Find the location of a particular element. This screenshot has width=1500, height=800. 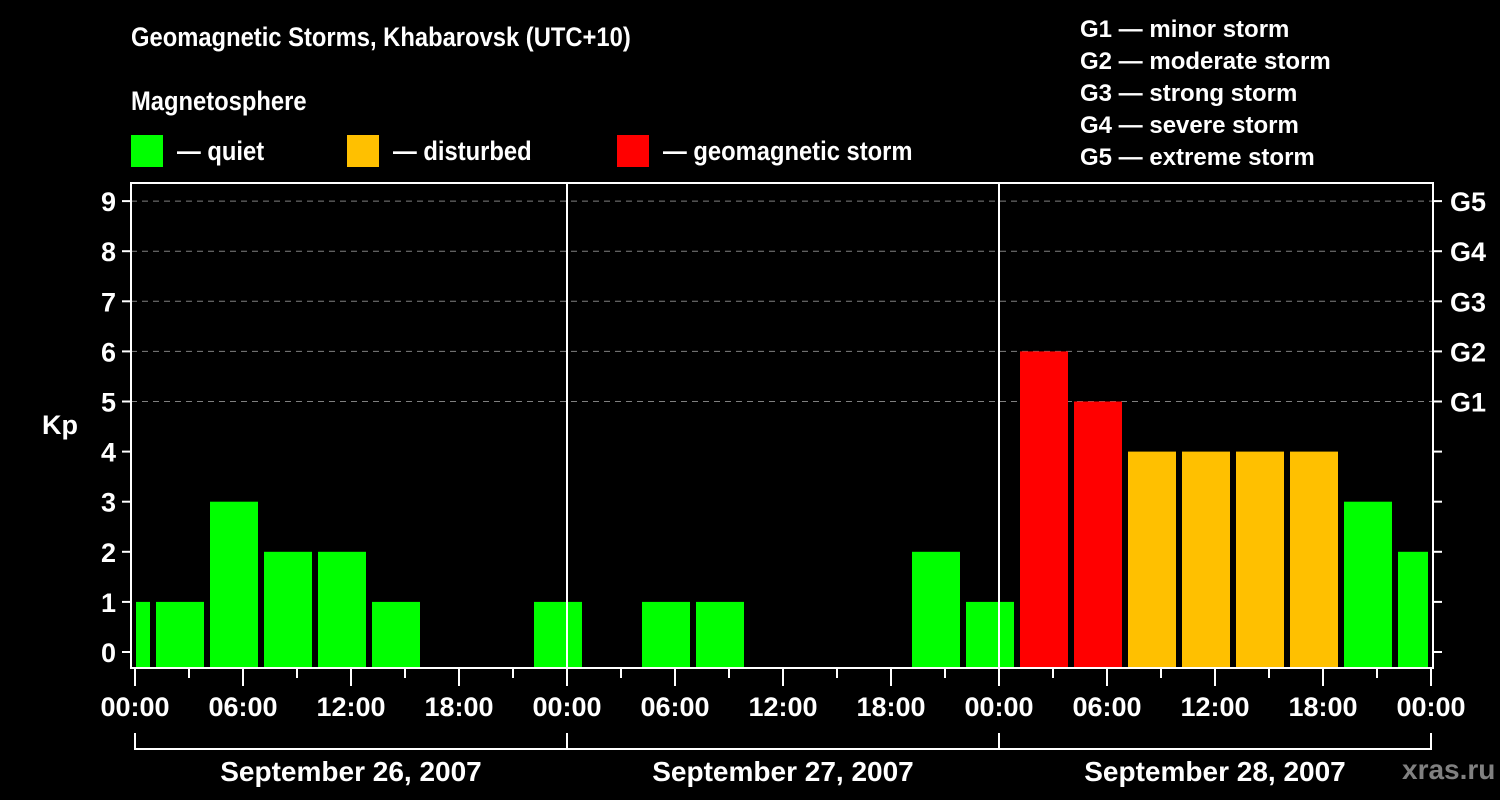

date-bracket is located at coordinates (783, 741).